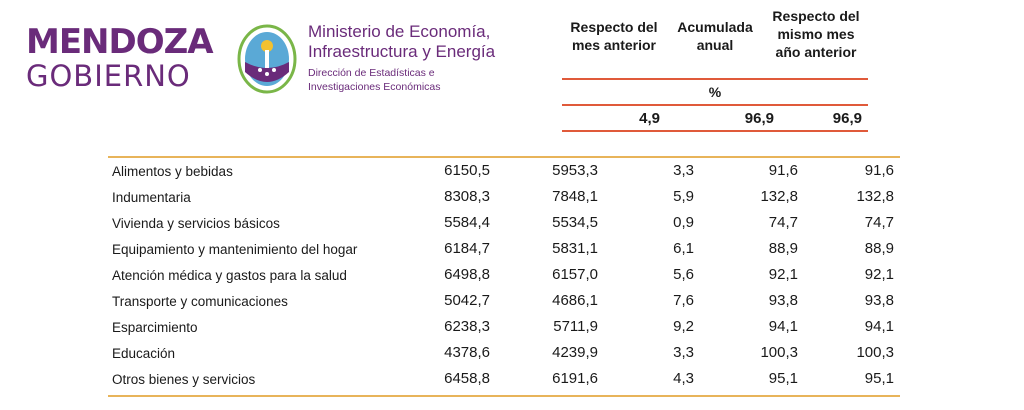 The image size is (1024, 410). I want to click on header-col1-line1: Respecto del, so click(614, 27).